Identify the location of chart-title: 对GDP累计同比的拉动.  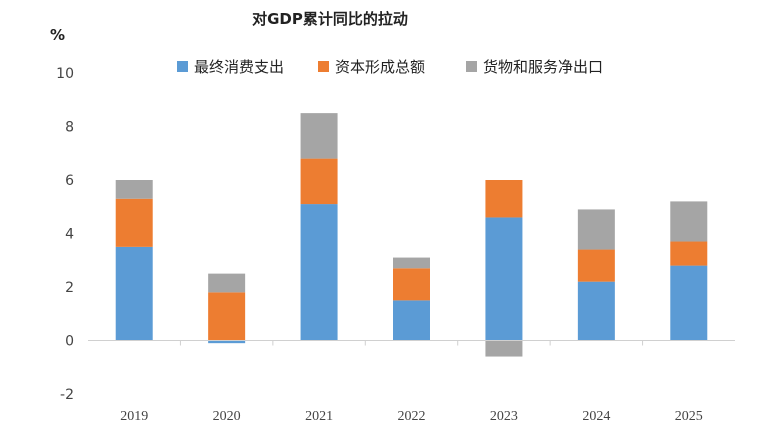
(330, 19).